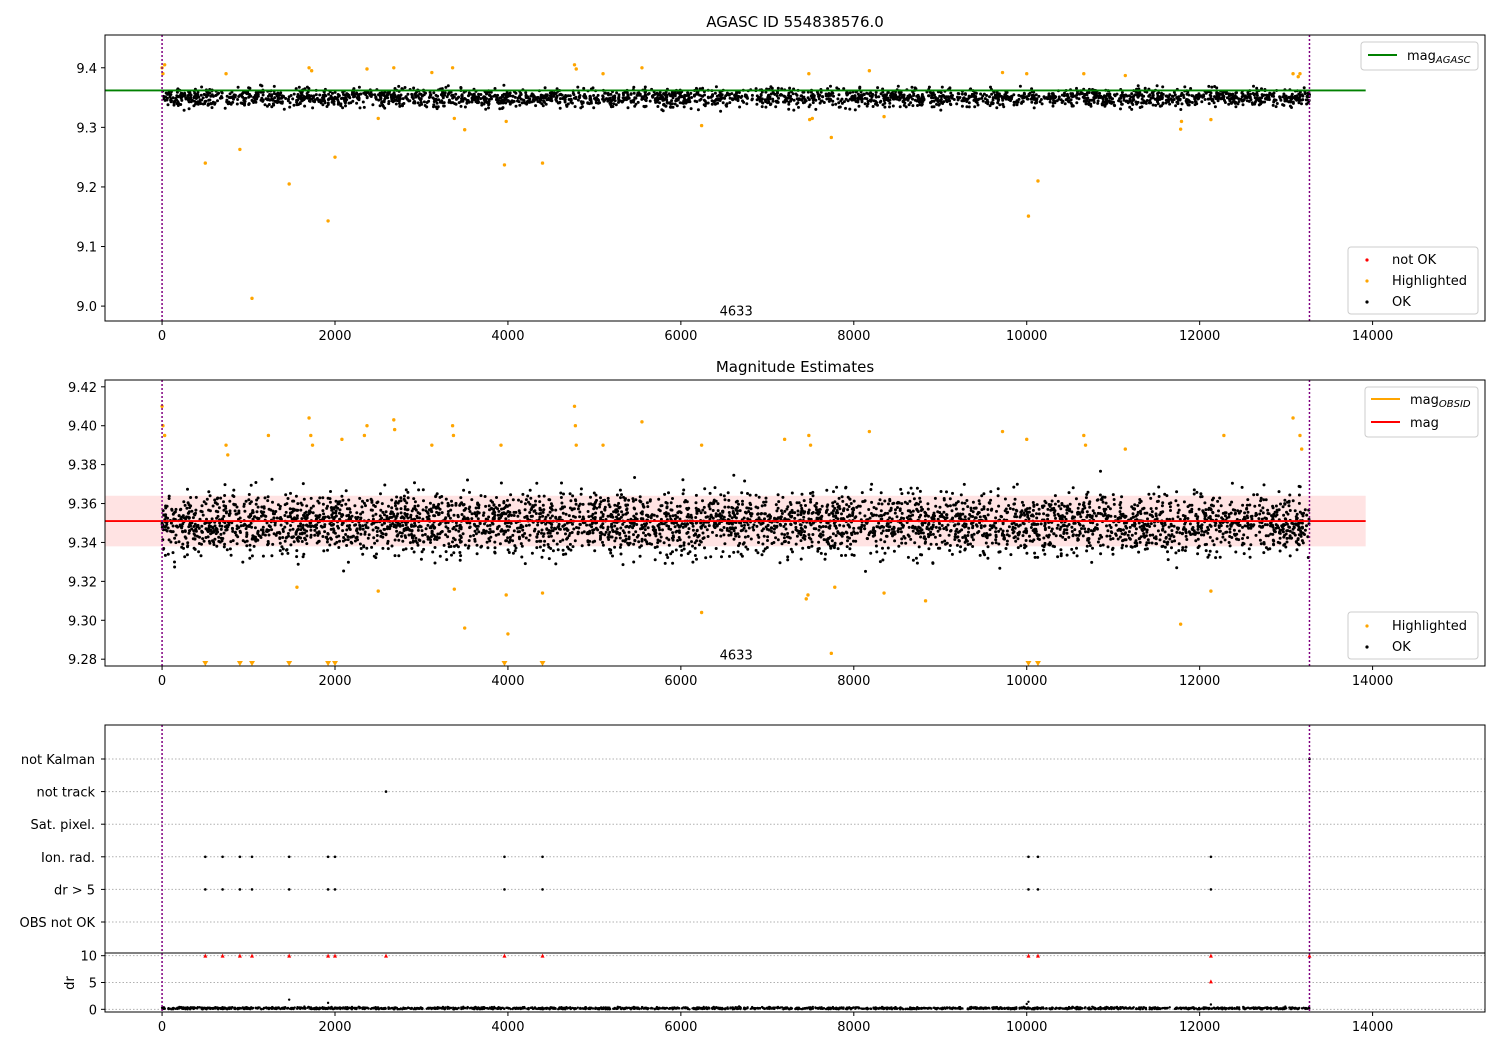  Describe the element at coordinates (334, 336) in the screenshot. I see `x-tick-label: 2000` at that location.